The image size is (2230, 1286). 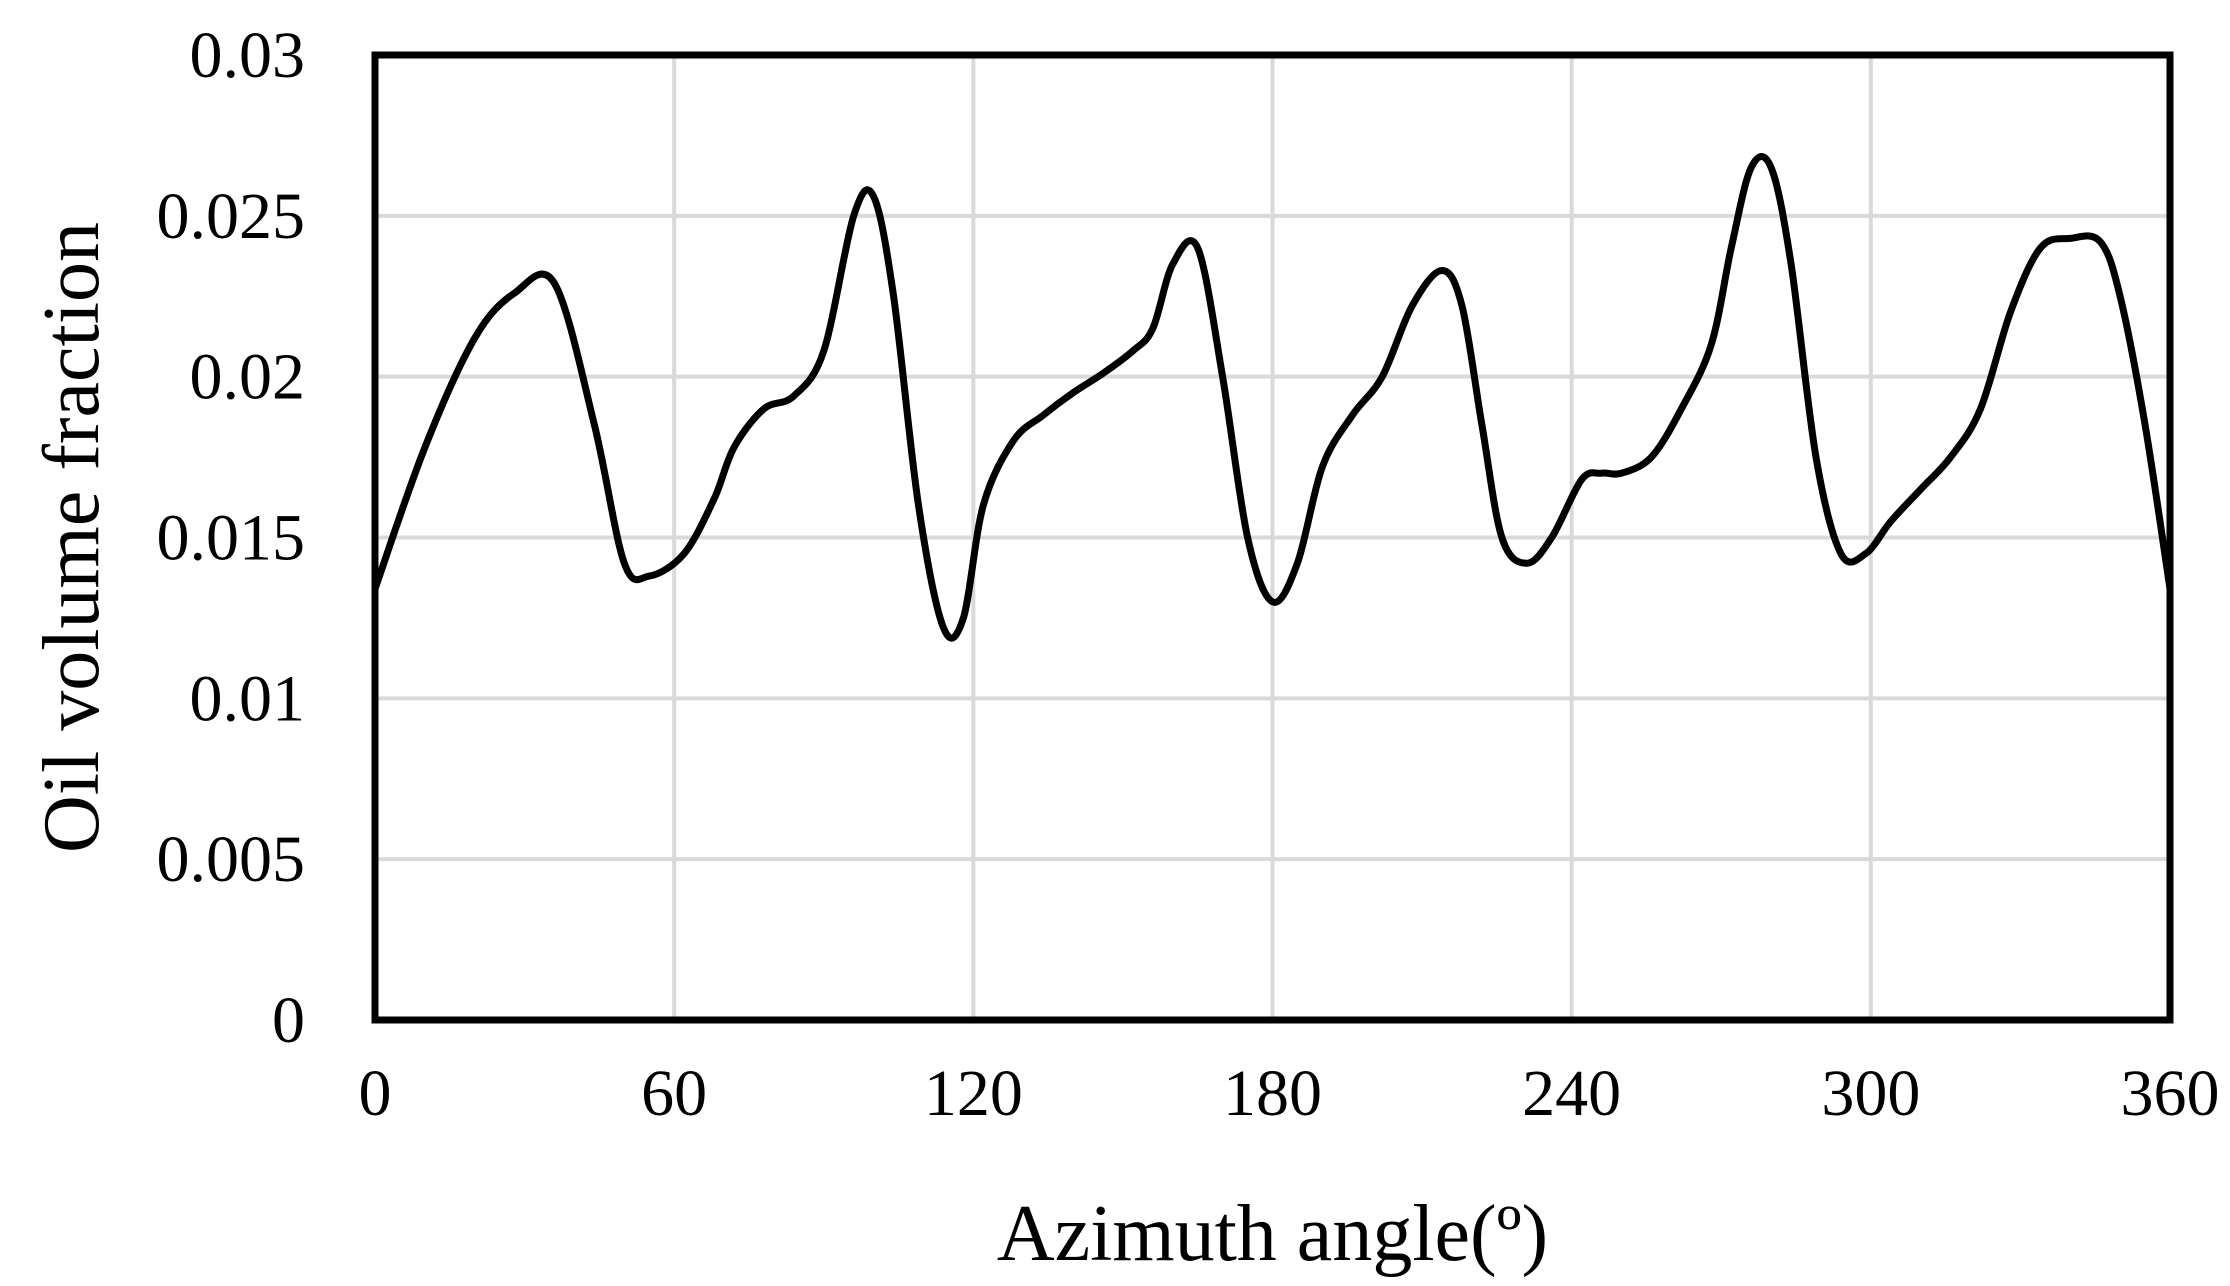 I want to click on x-tick-label: 240, so click(x=1571, y=1093).